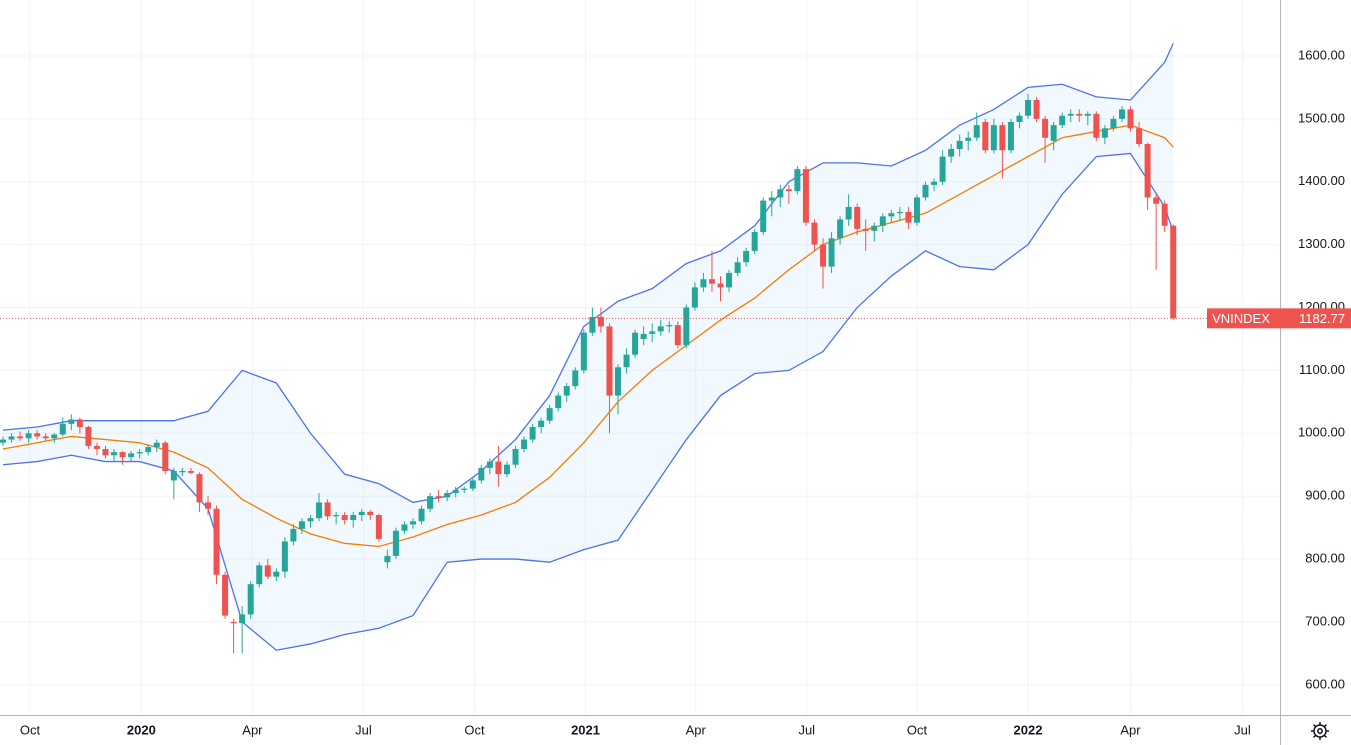  What do you see at coordinates (1241, 318) in the screenshot?
I see `symbol-label: VNINDEX` at bounding box center [1241, 318].